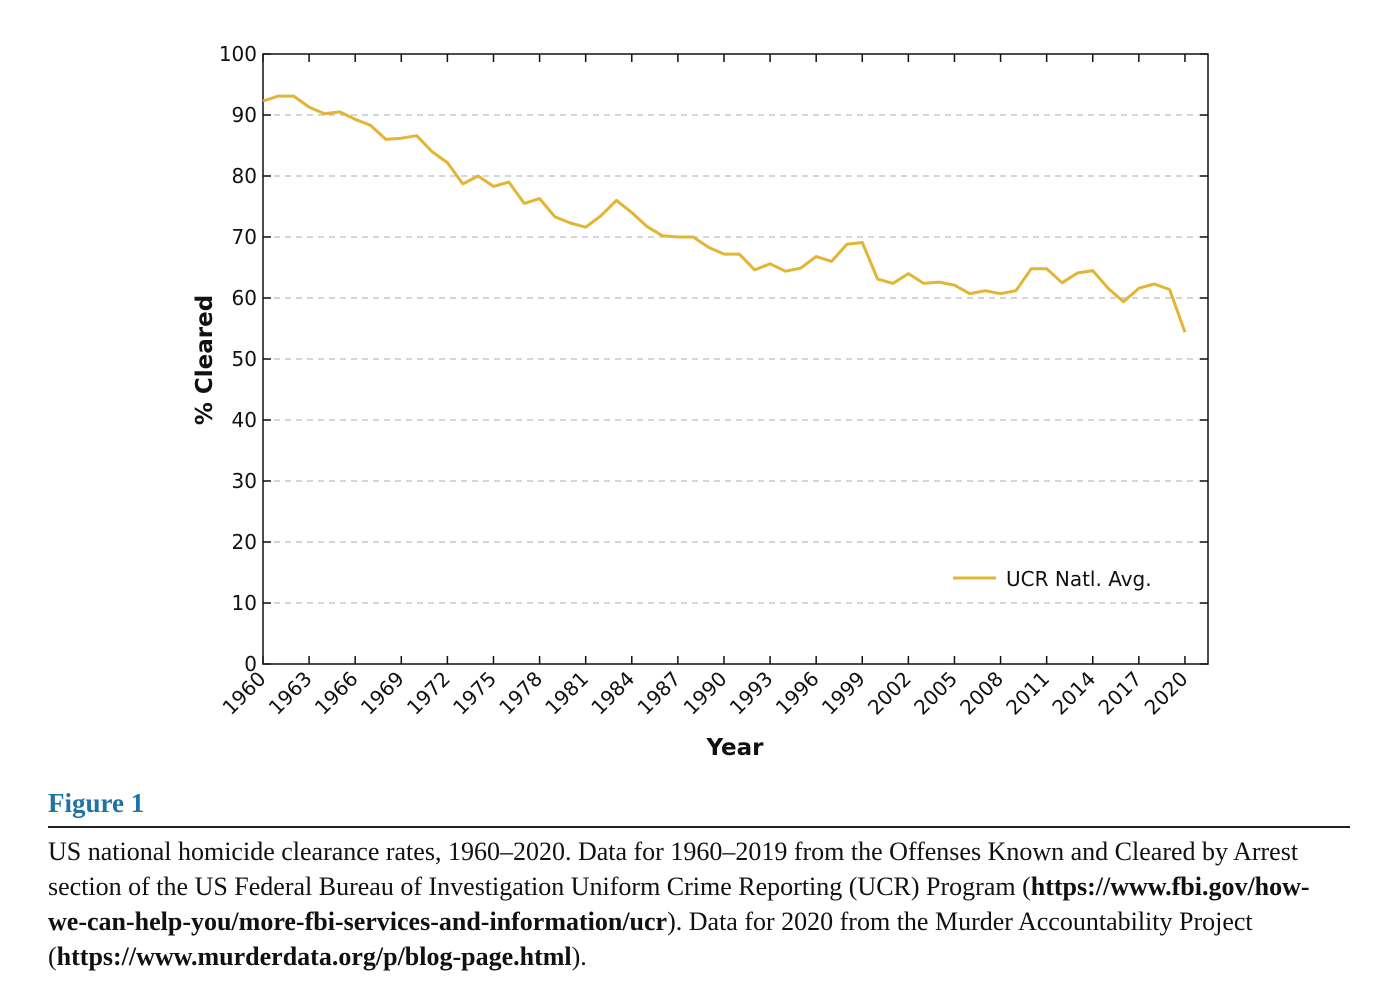 The image size is (1376, 1000). Describe the element at coordinates (244, 603) in the screenshot. I see `y-tick-label: 10` at that location.